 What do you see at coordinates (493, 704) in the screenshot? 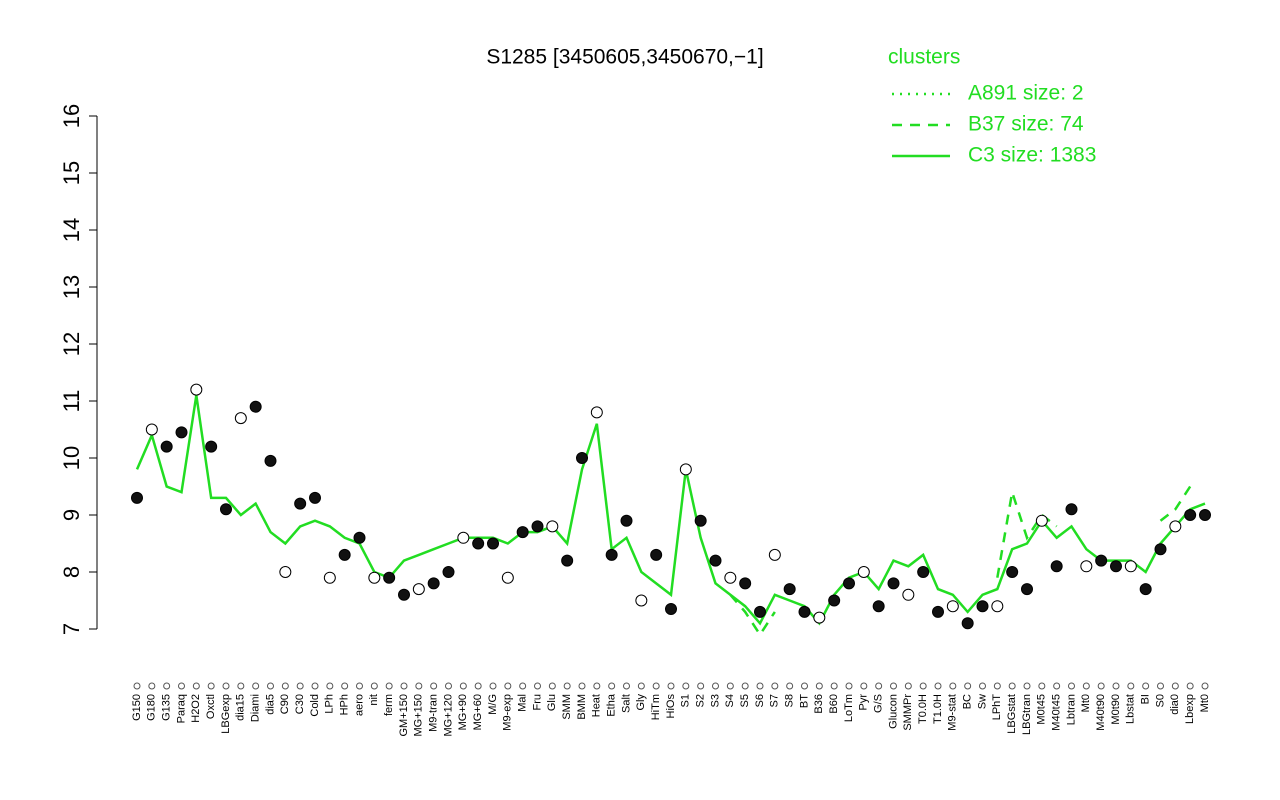
I see `x-tick-label: M/G` at bounding box center [493, 704].